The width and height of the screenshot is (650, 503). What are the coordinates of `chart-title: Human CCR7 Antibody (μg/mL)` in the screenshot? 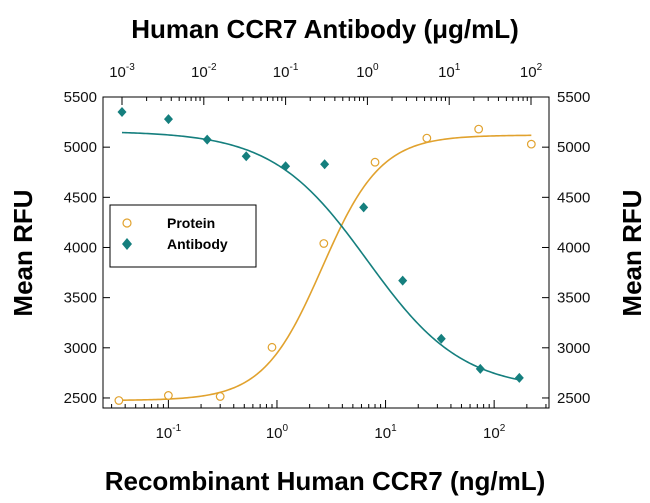 It's located at (325, 29).